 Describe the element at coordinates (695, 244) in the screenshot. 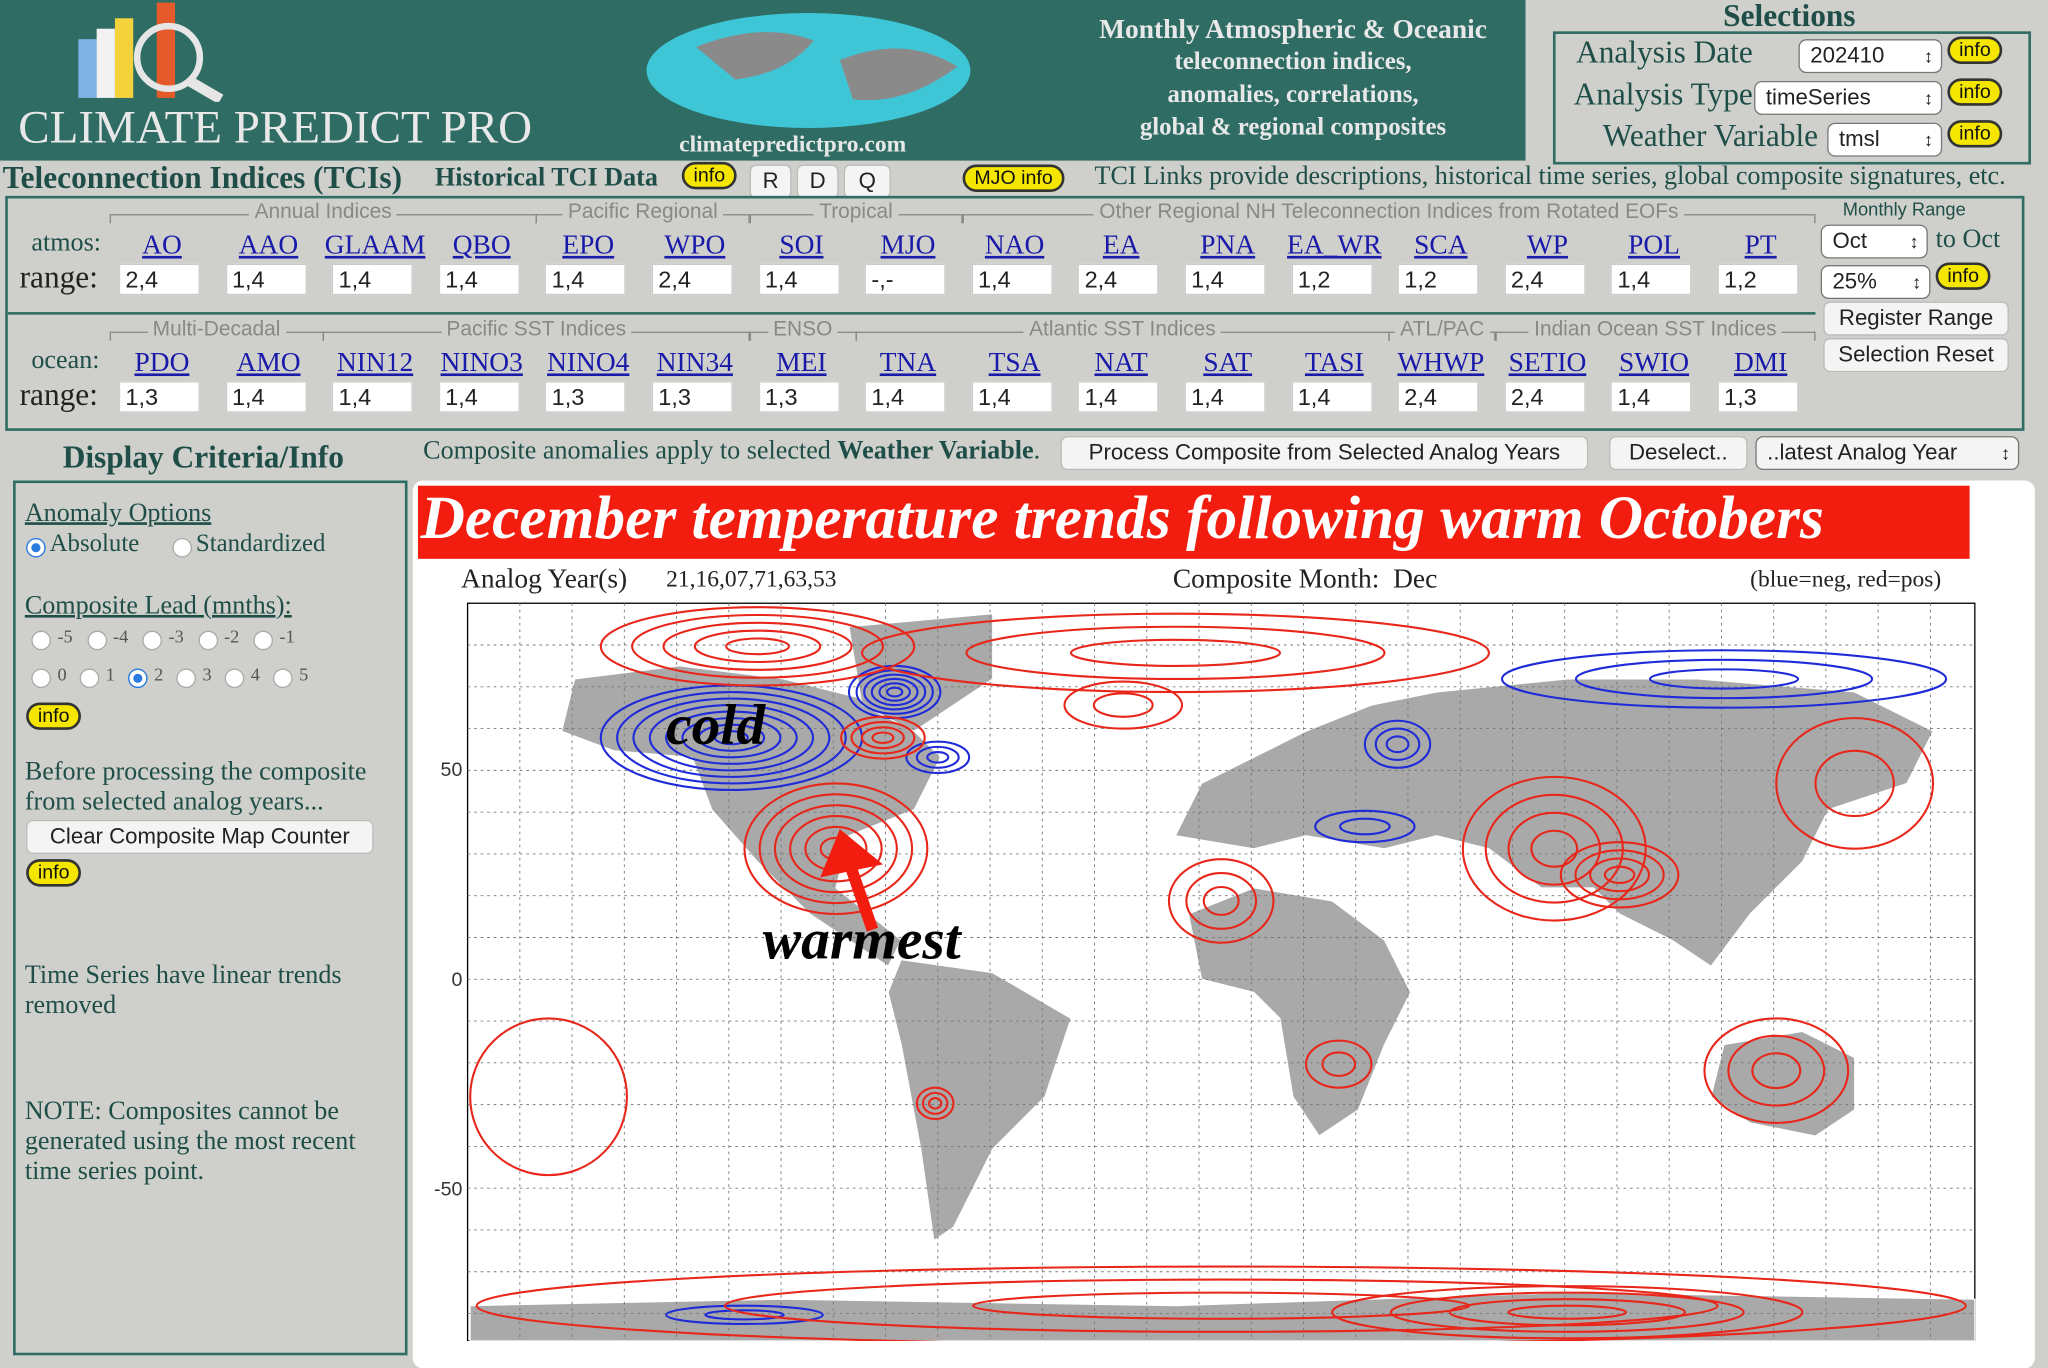

I see `index-link: WPO` at that location.